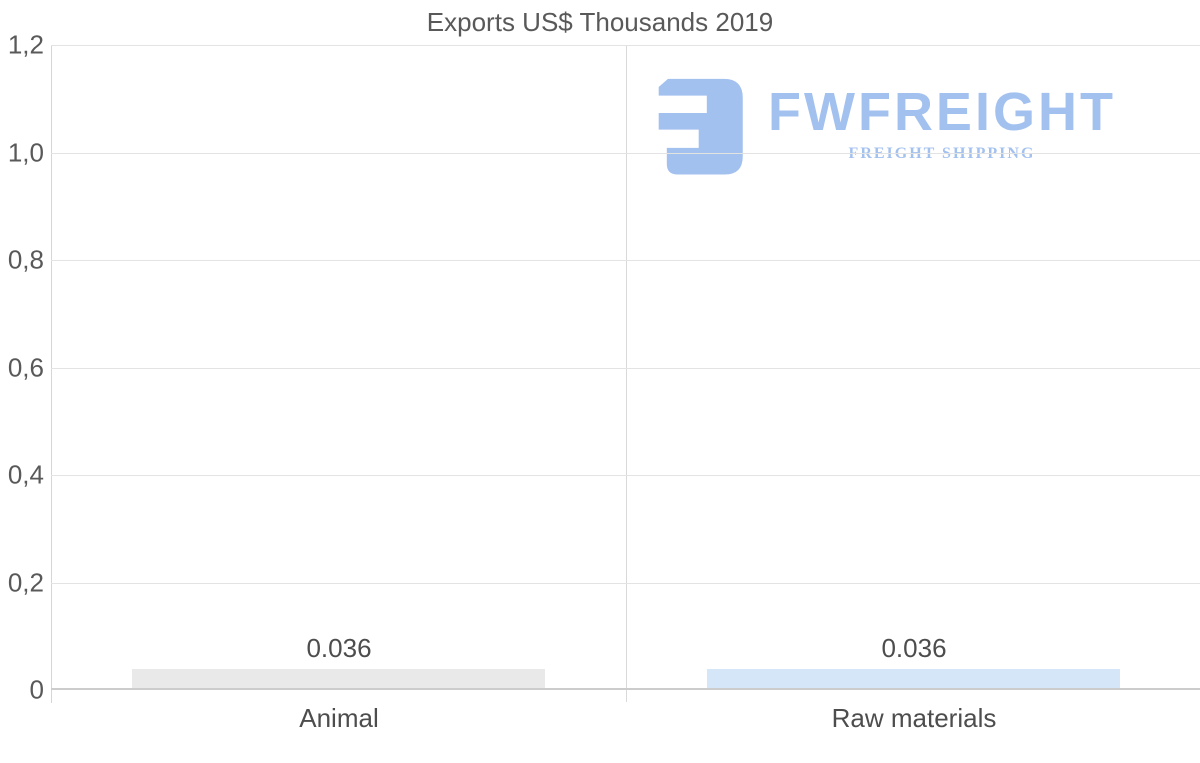  Describe the element at coordinates (25, 474) in the screenshot. I see `y-tick-label: 0,4` at that location.